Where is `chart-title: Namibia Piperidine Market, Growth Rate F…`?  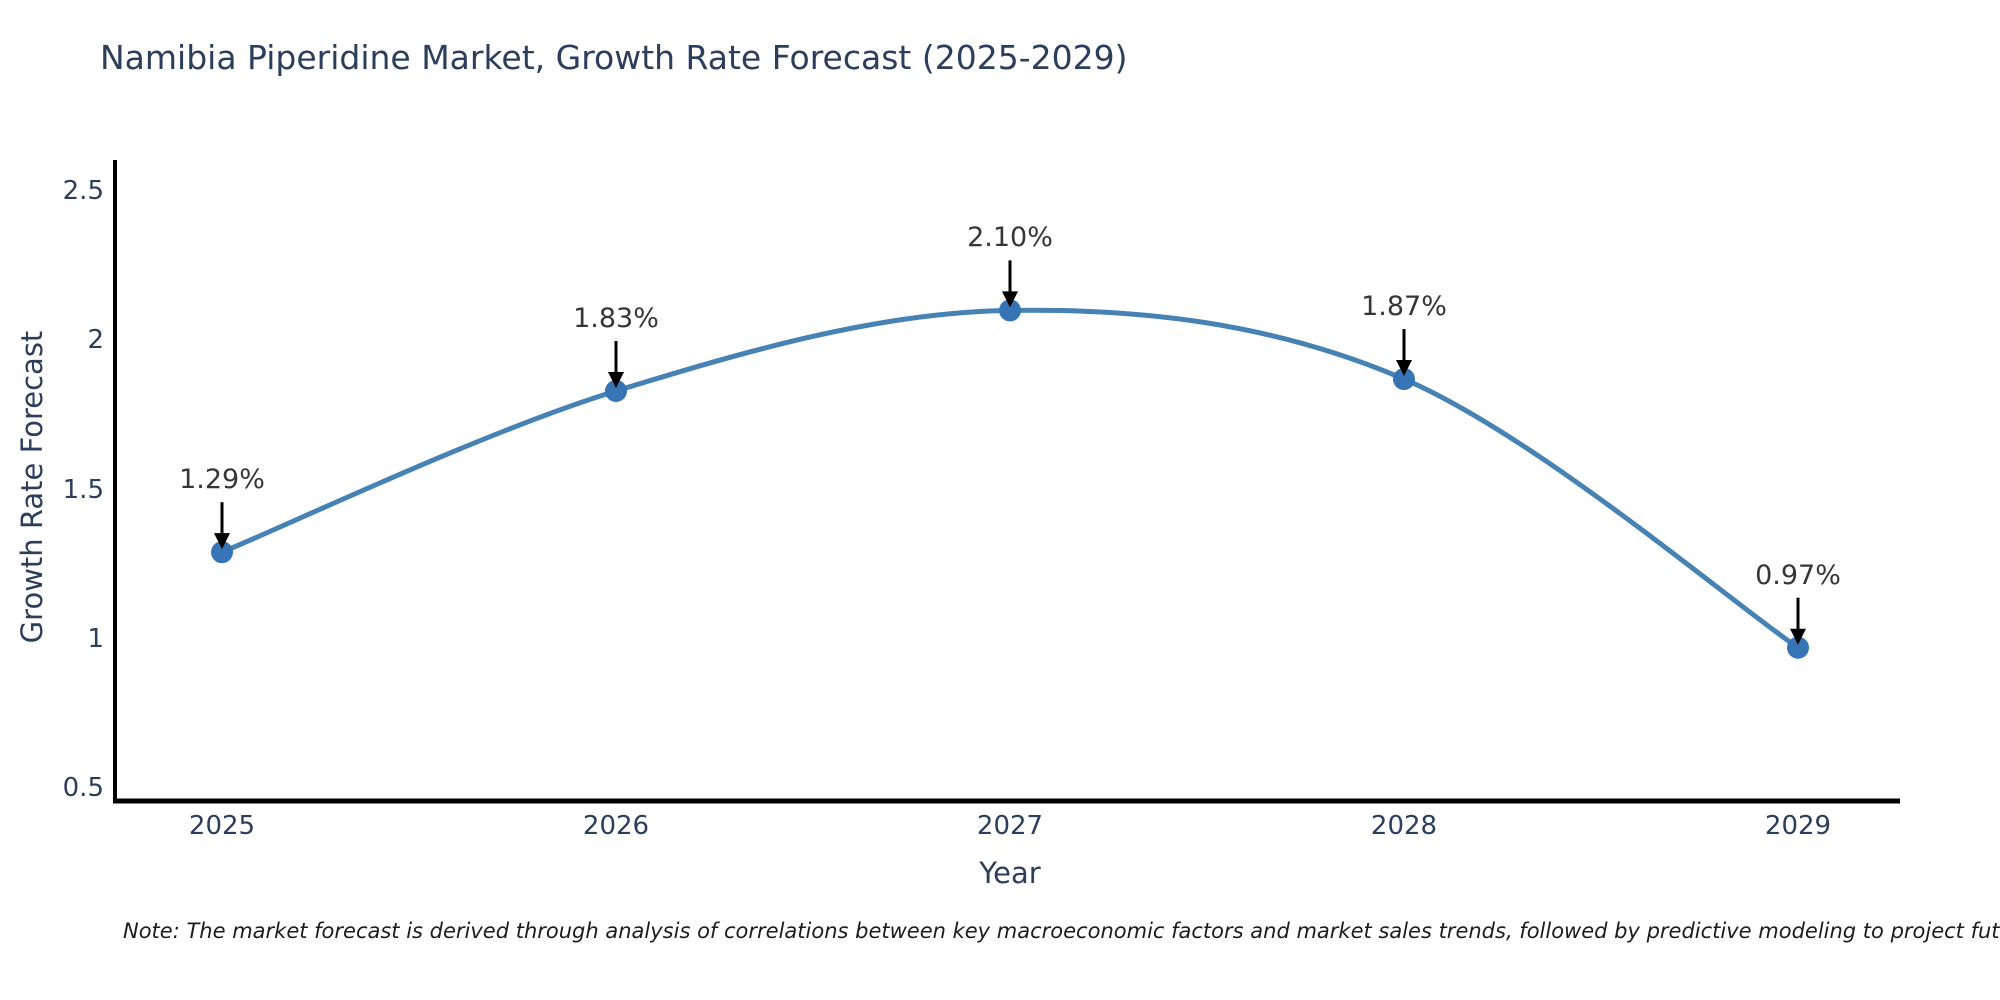 chart-title: Namibia Piperidine Market, Growth Rate F… is located at coordinates (614, 57).